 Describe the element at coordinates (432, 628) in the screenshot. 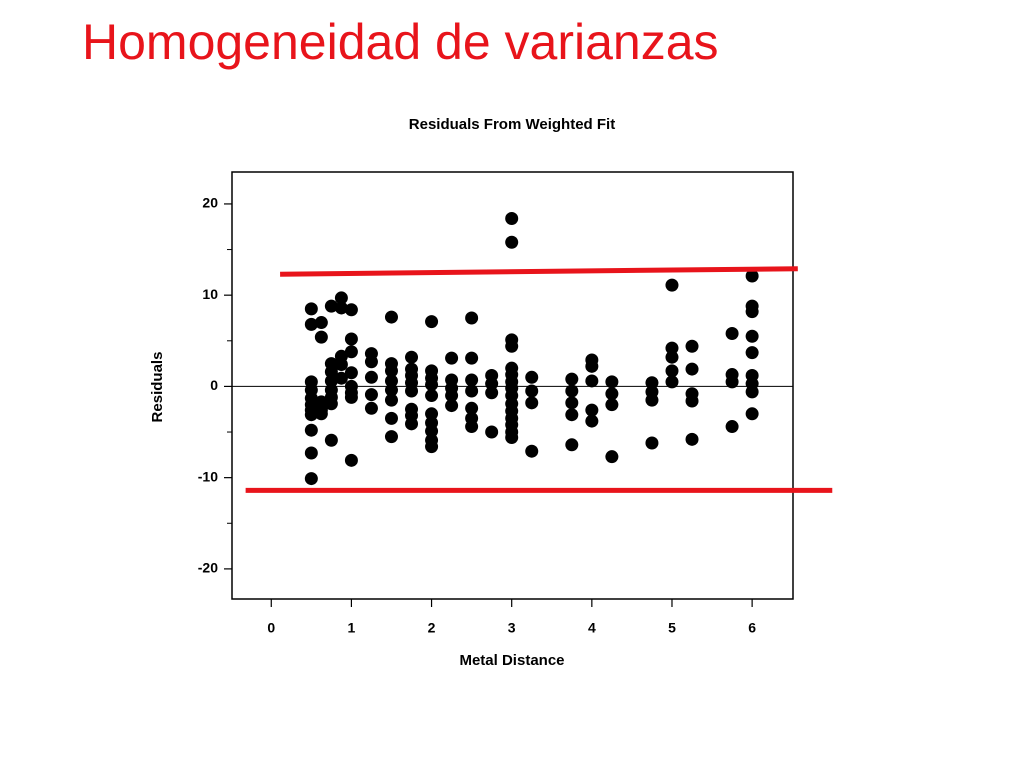

I see `x-tick-label: 2` at that location.